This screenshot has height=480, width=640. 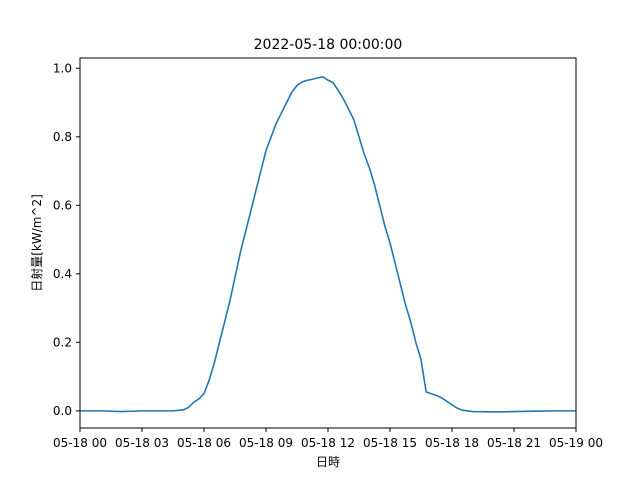 I want to click on x-tick-label: 05-18 15, so click(x=390, y=443).